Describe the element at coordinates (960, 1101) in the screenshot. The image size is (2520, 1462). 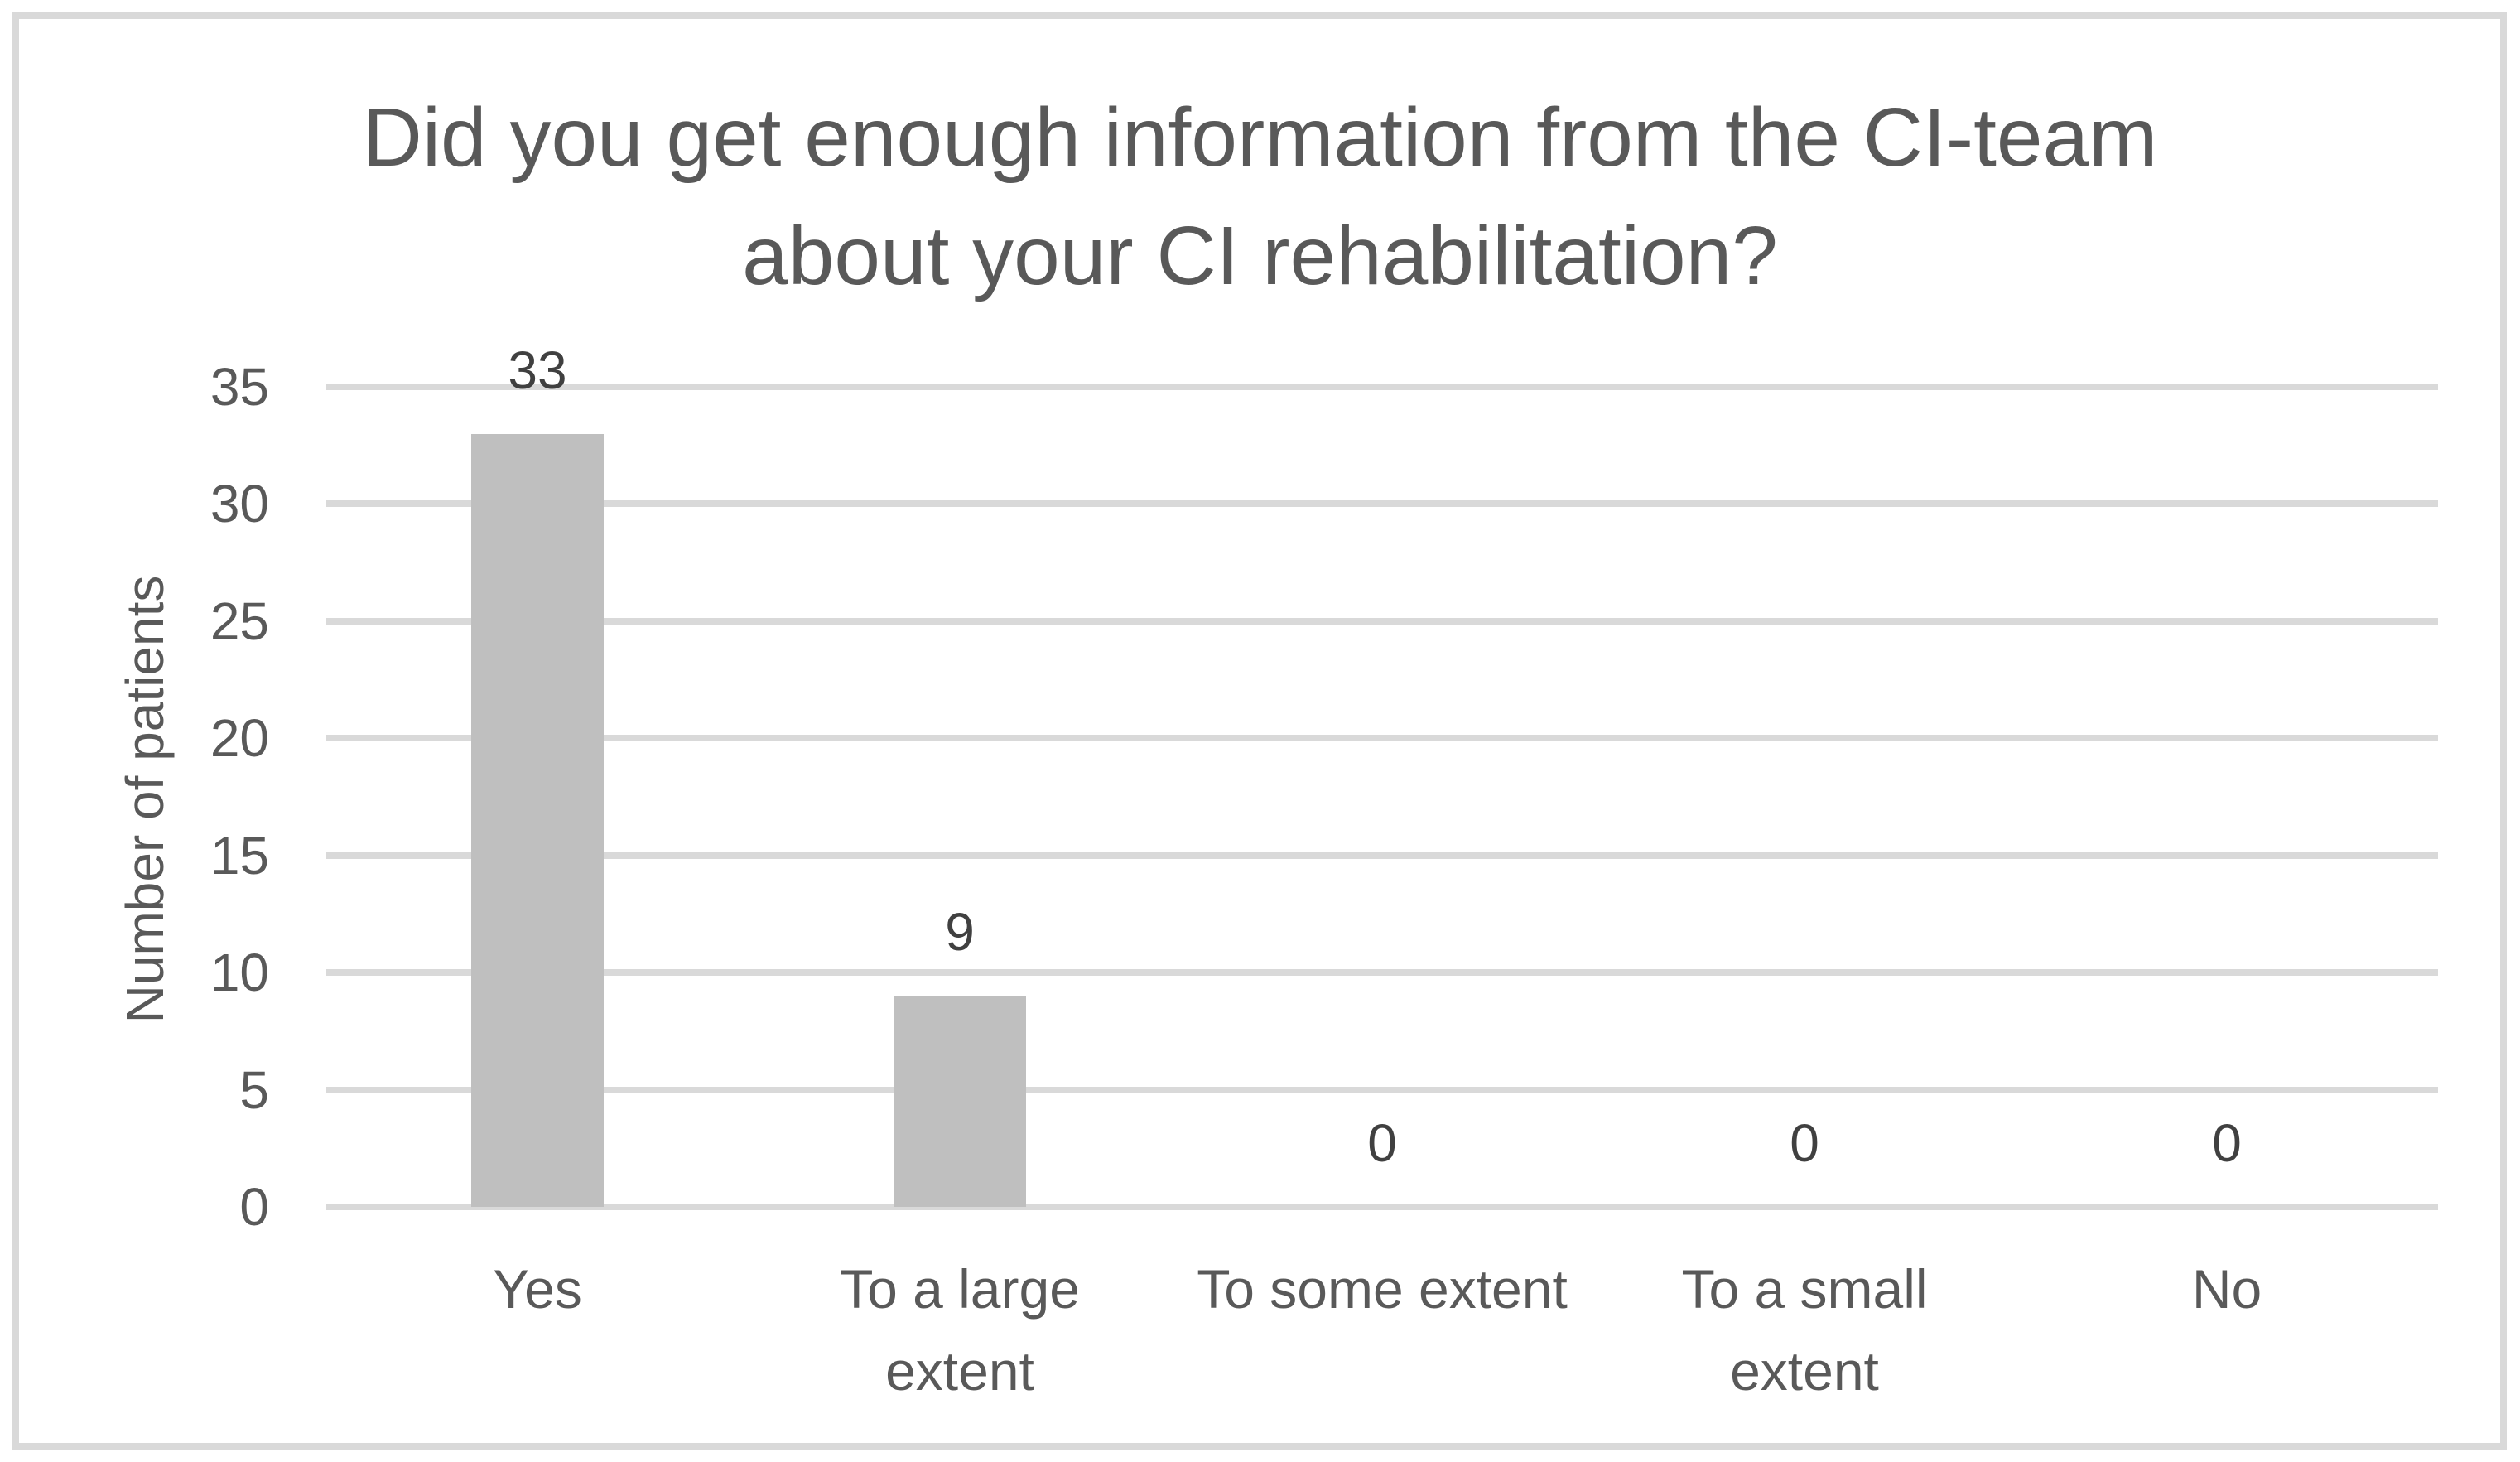
I see `bar-to-a-large-extent` at that location.